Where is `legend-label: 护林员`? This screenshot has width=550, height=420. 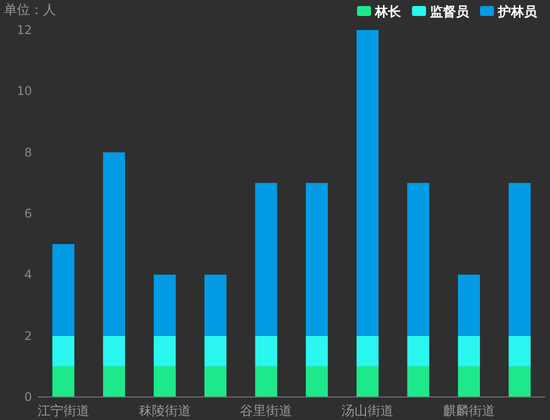
legend-label: 护林员 is located at coordinates (517, 12).